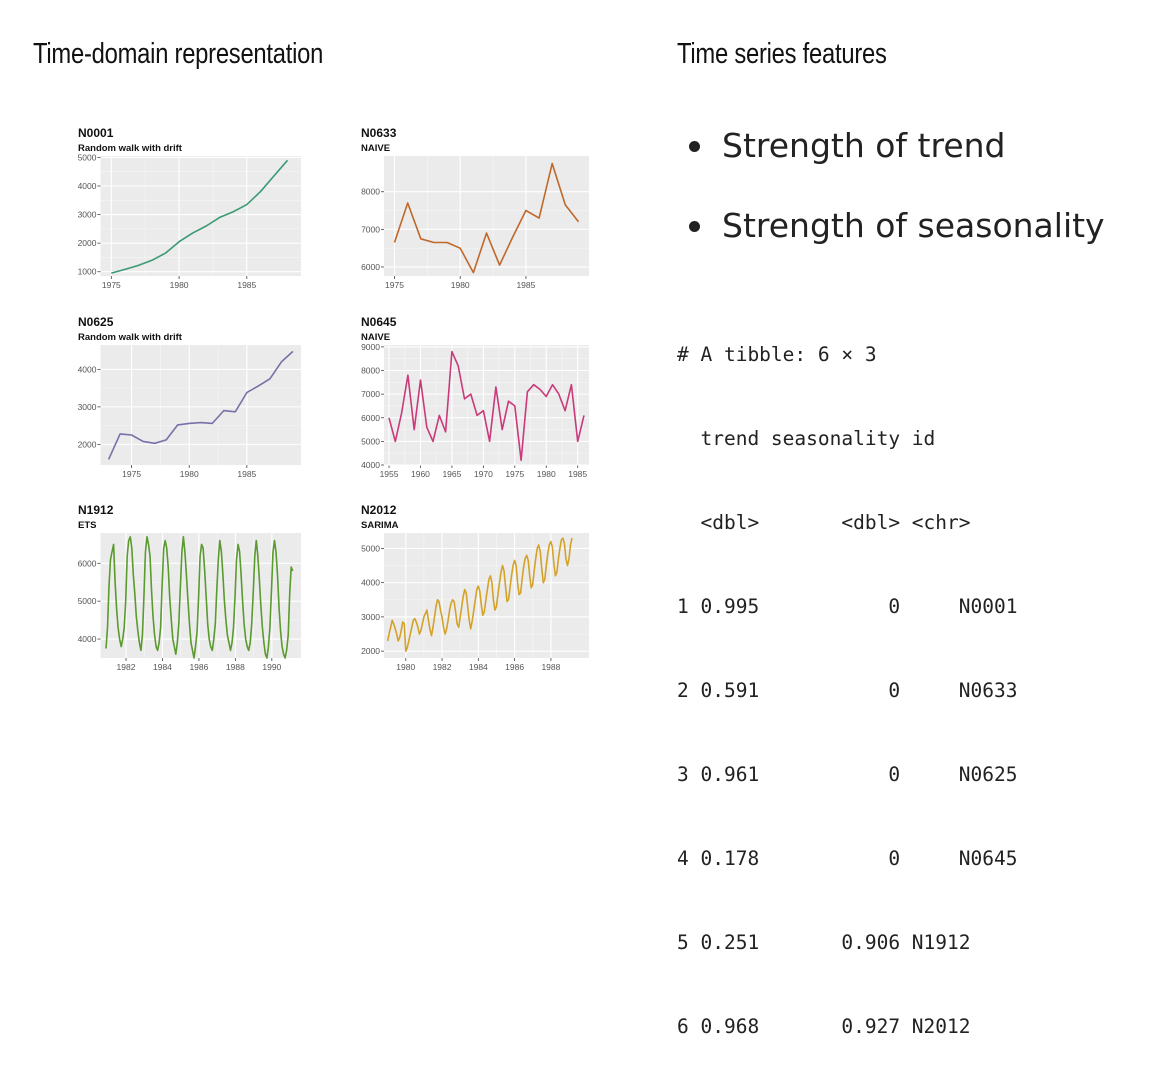 Image resolution: width=1173 pixels, height=1069 pixels. I want to click on bullet-item: Strength of trend, so click(897, 158).